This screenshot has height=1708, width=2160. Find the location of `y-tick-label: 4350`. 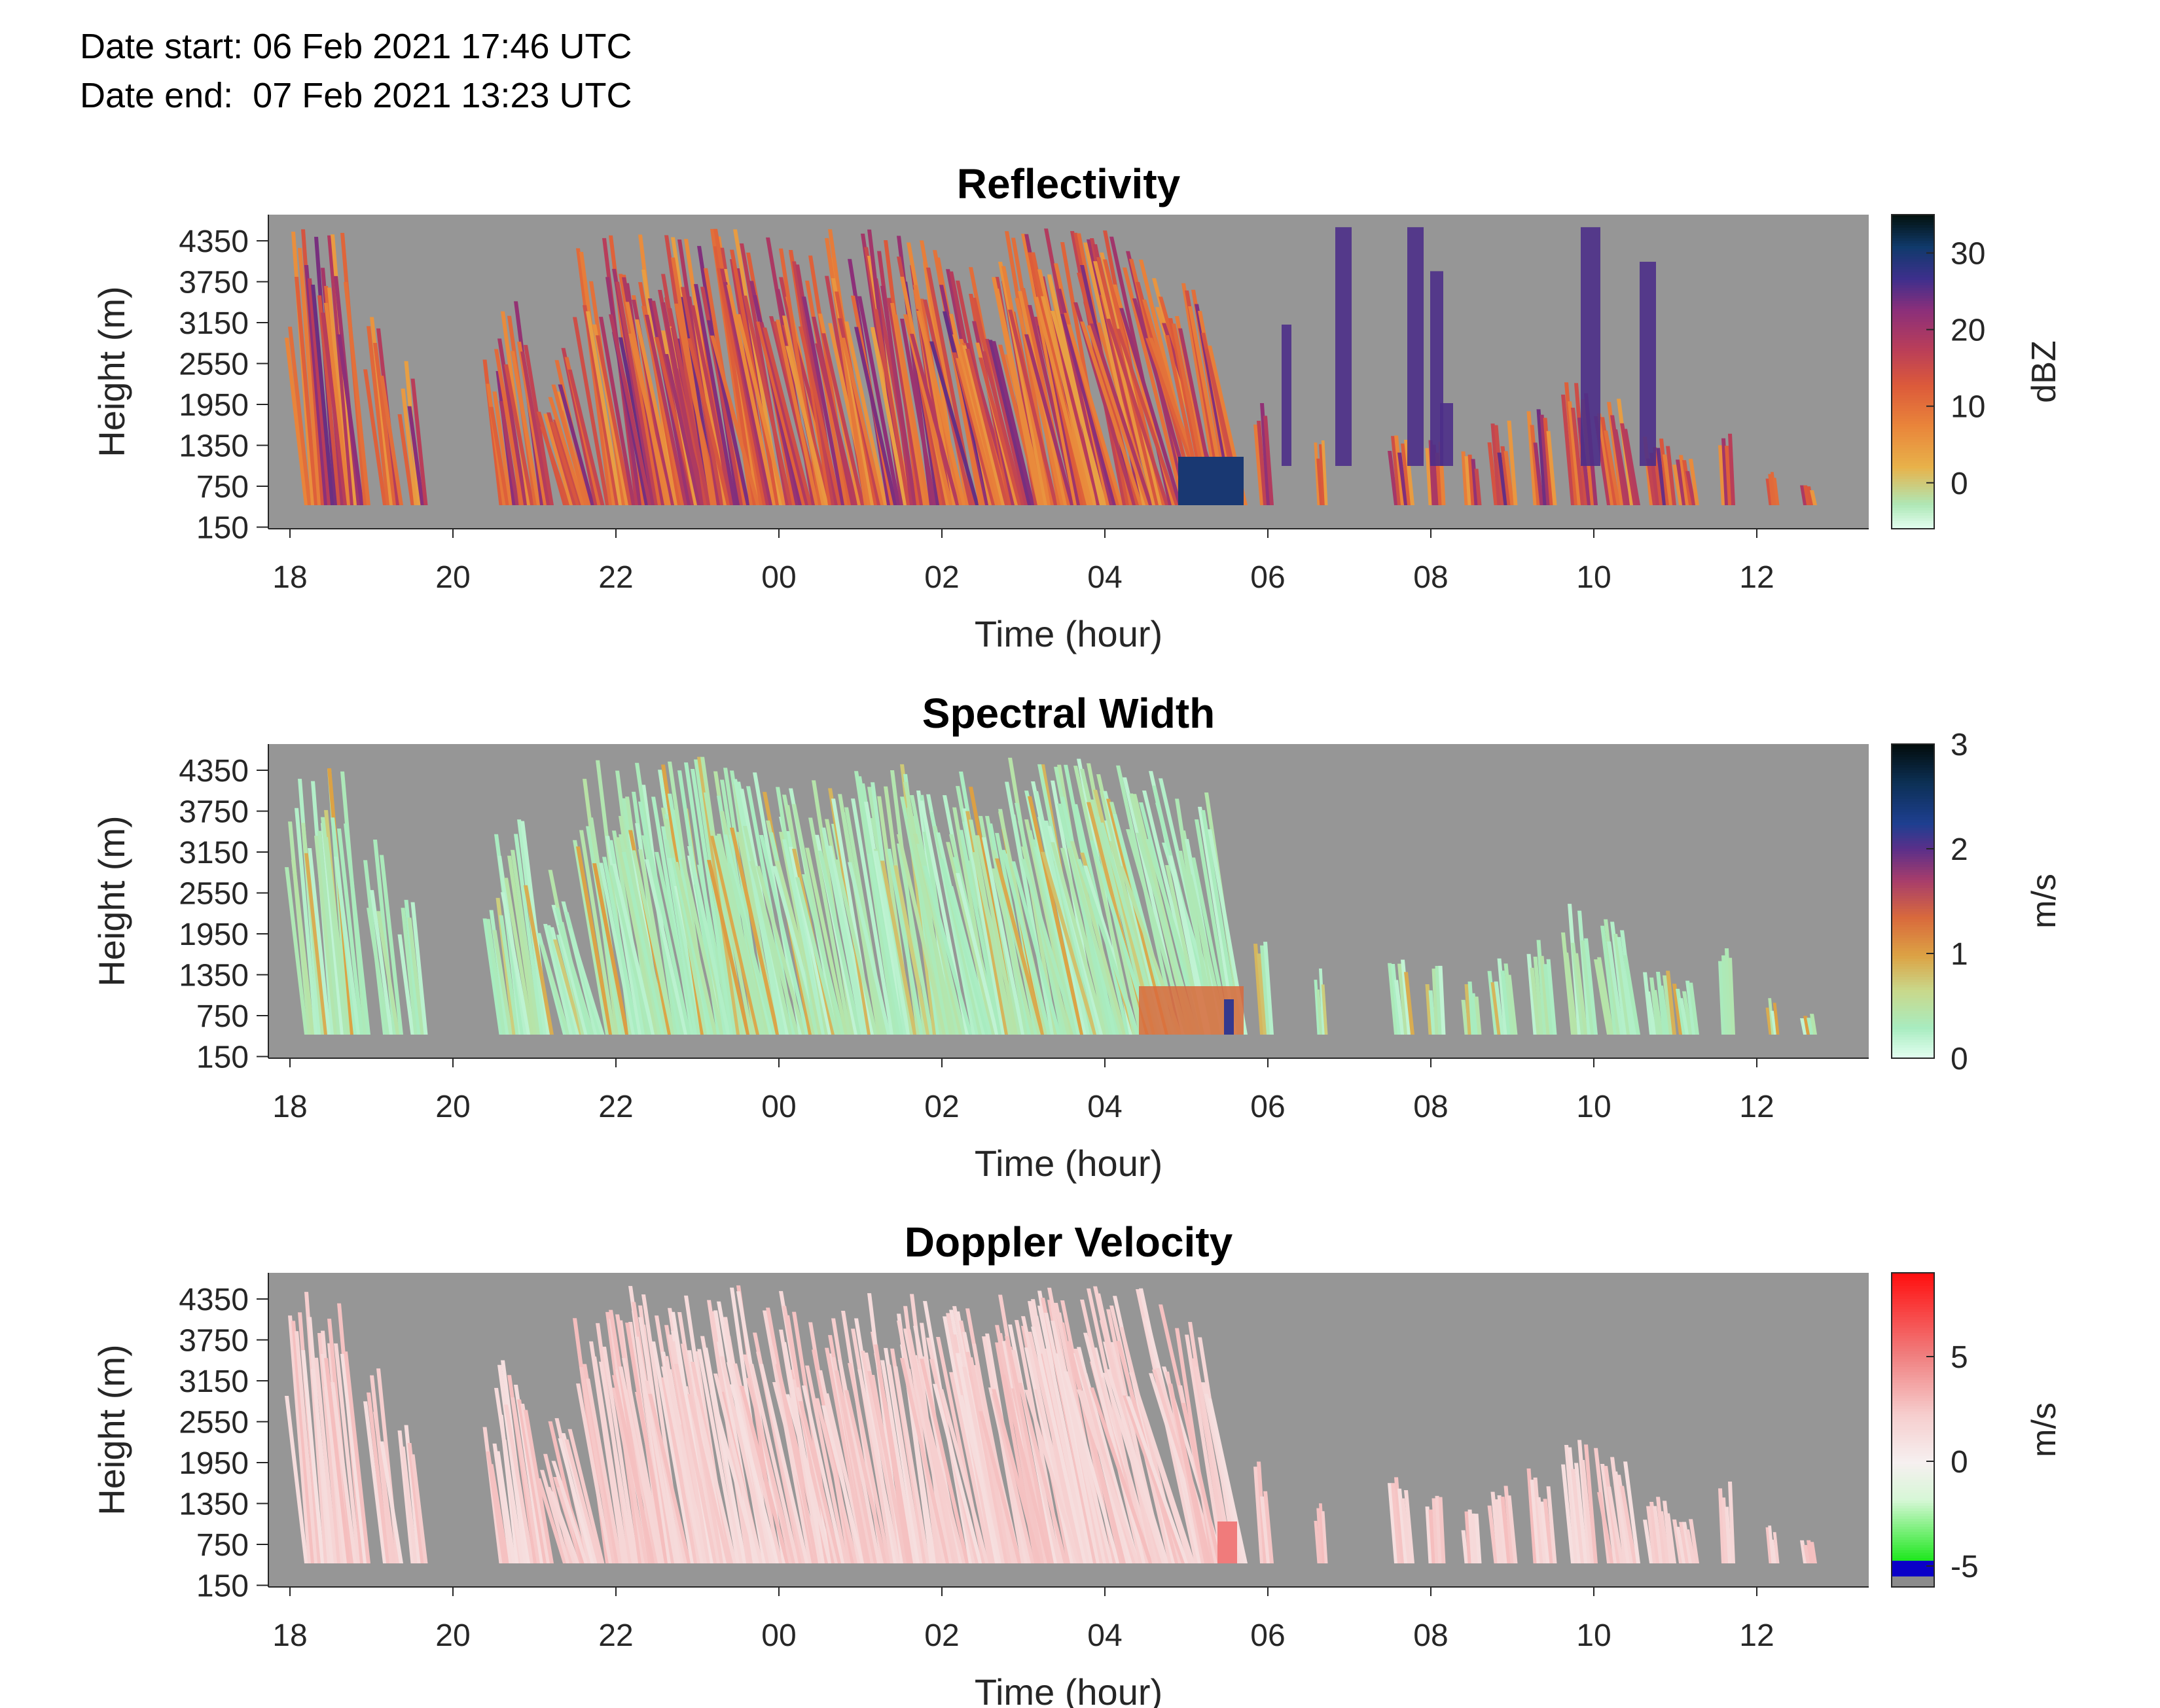

y-tick-label: 4350 is located at coordinates (214, 1300).